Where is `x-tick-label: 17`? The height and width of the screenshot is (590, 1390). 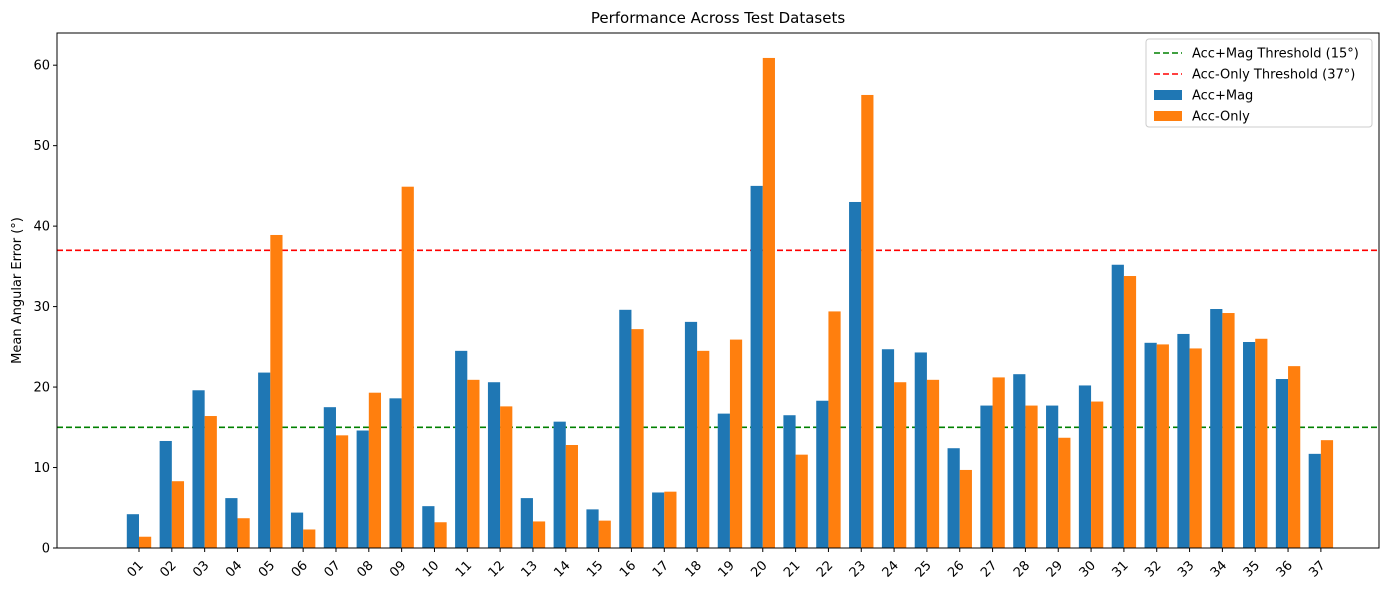 x-tick-label: 17 is located at coordinates (661, 569).